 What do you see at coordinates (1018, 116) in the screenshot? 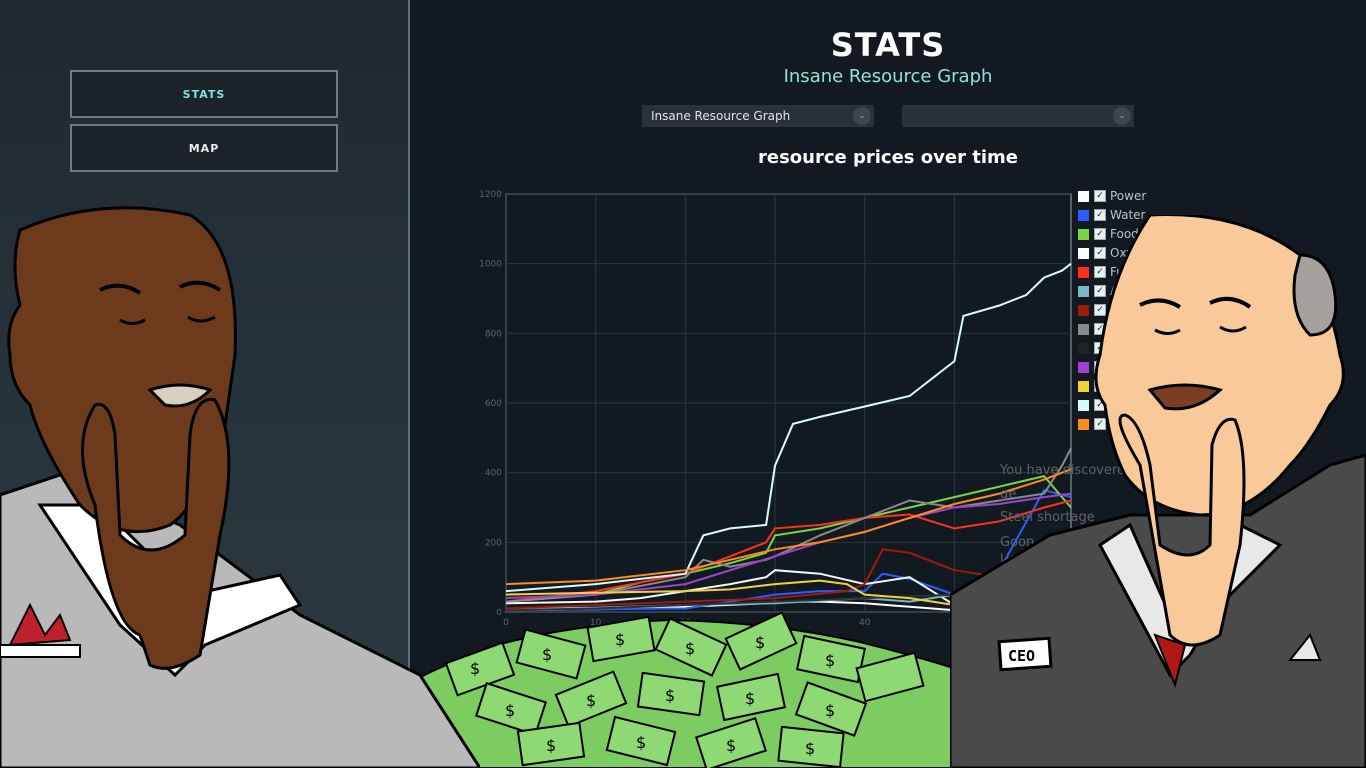
I see `secondary-select-dropdown: ⌄` at bounding box center [1018, 116].